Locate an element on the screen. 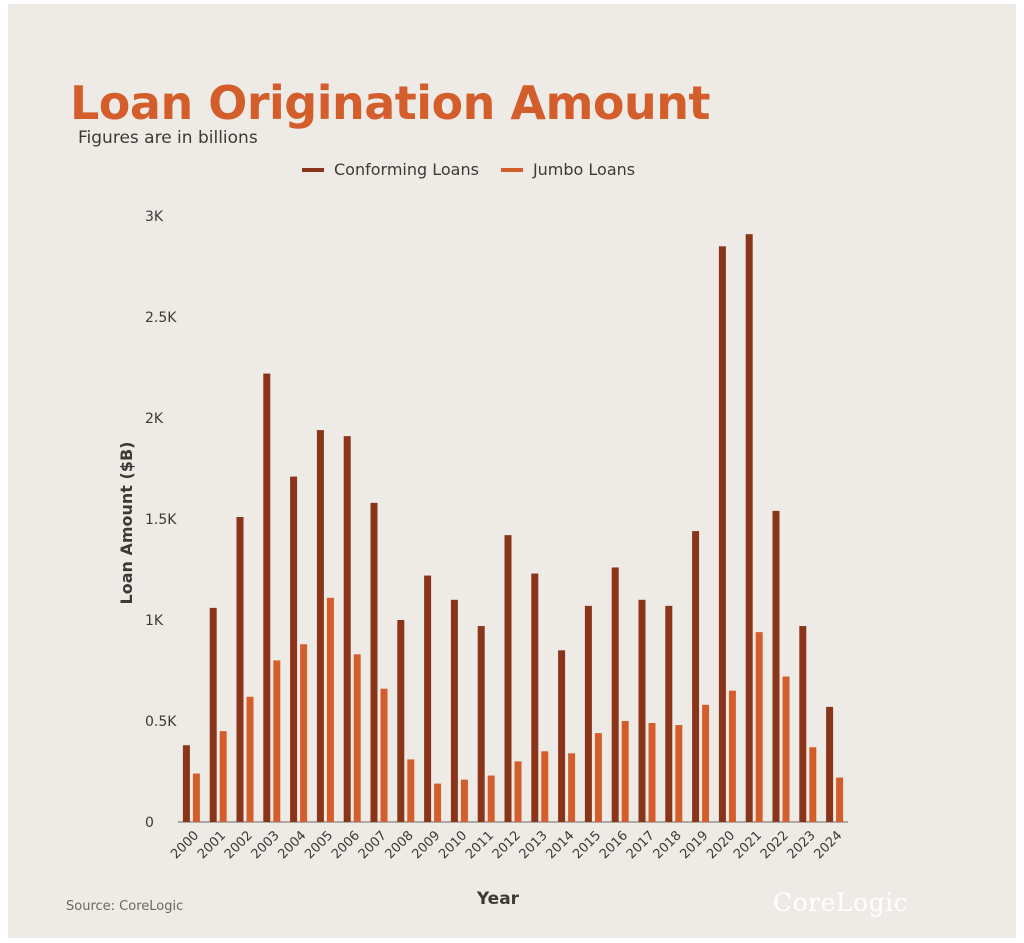 Image resolution: width=1024 pixels, height=943 pixels. legend-swatch-conforming is located at coordinates (313, 169).